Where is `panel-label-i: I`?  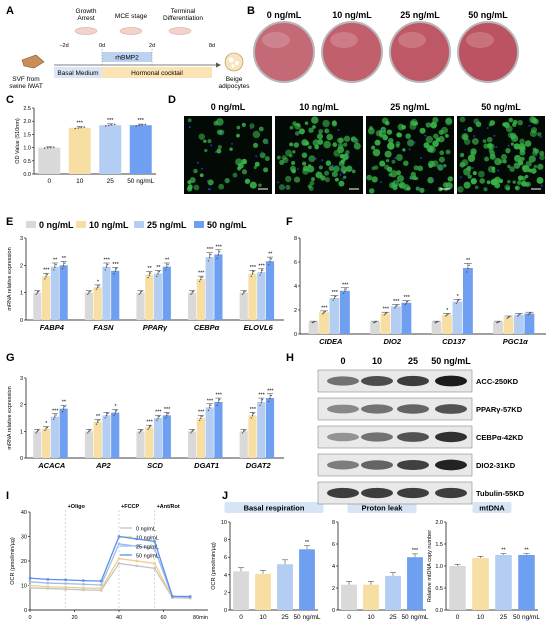 panel-label-i: I is located at coordinates (7, 496).